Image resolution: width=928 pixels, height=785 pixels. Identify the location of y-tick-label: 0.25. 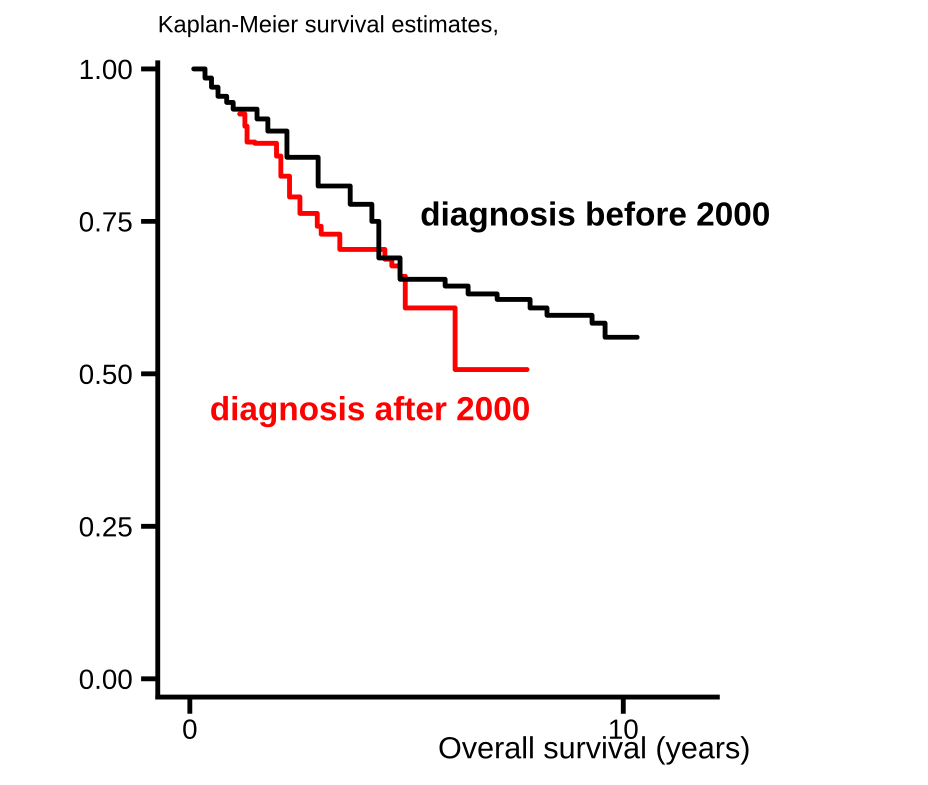
(106, 526).